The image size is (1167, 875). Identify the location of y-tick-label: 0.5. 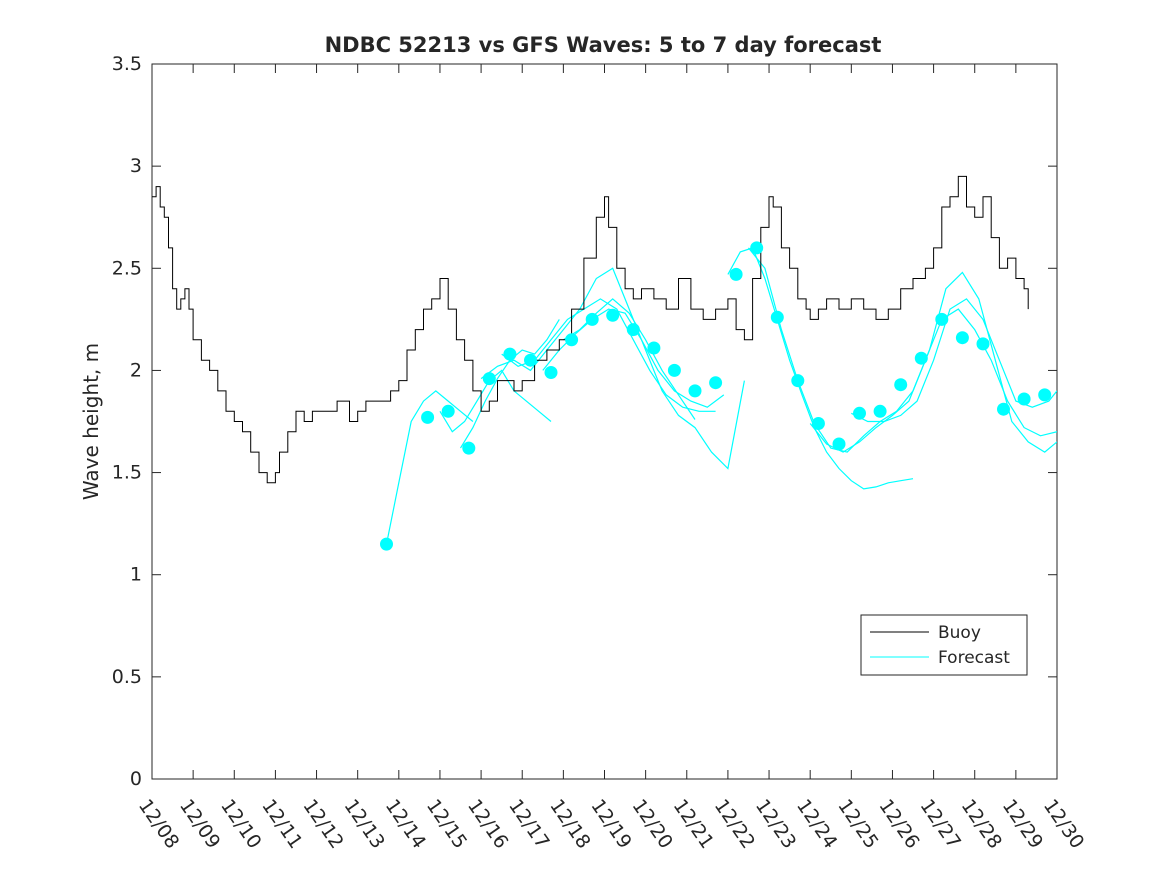
(127, 677).